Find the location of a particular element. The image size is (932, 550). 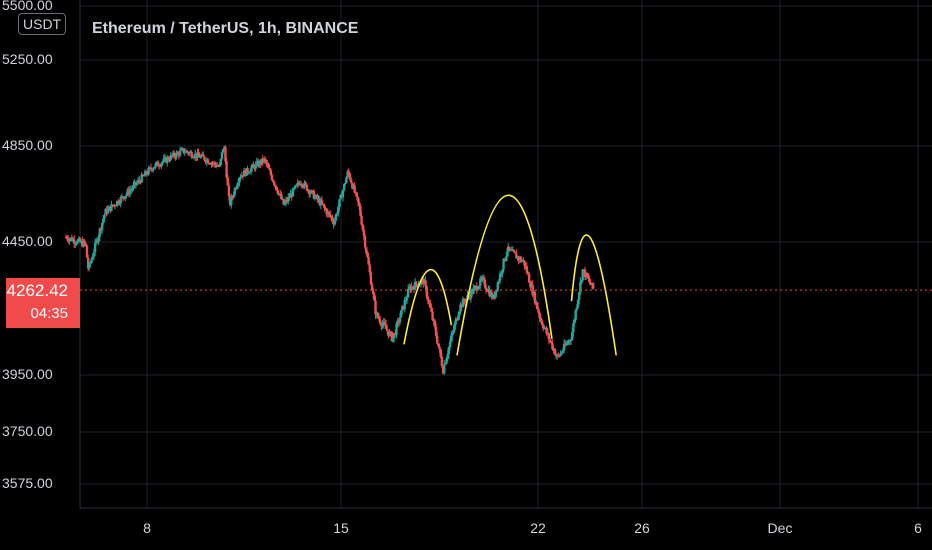

currency-unit-badge: USDT is located at coordinates (42, 24).